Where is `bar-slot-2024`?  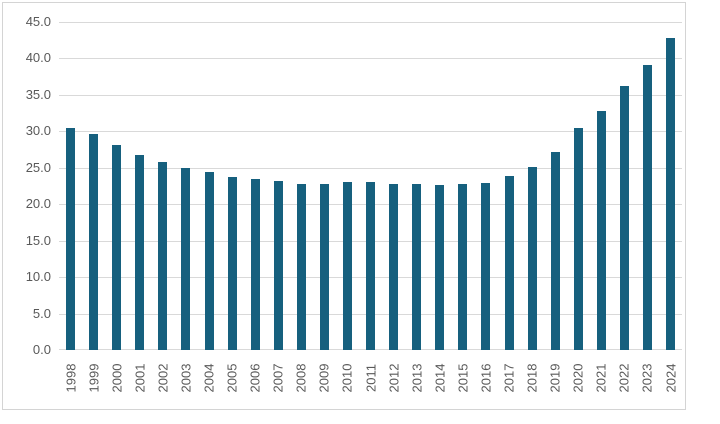
bar-slot-2024 is located at coordinates (670, 186).